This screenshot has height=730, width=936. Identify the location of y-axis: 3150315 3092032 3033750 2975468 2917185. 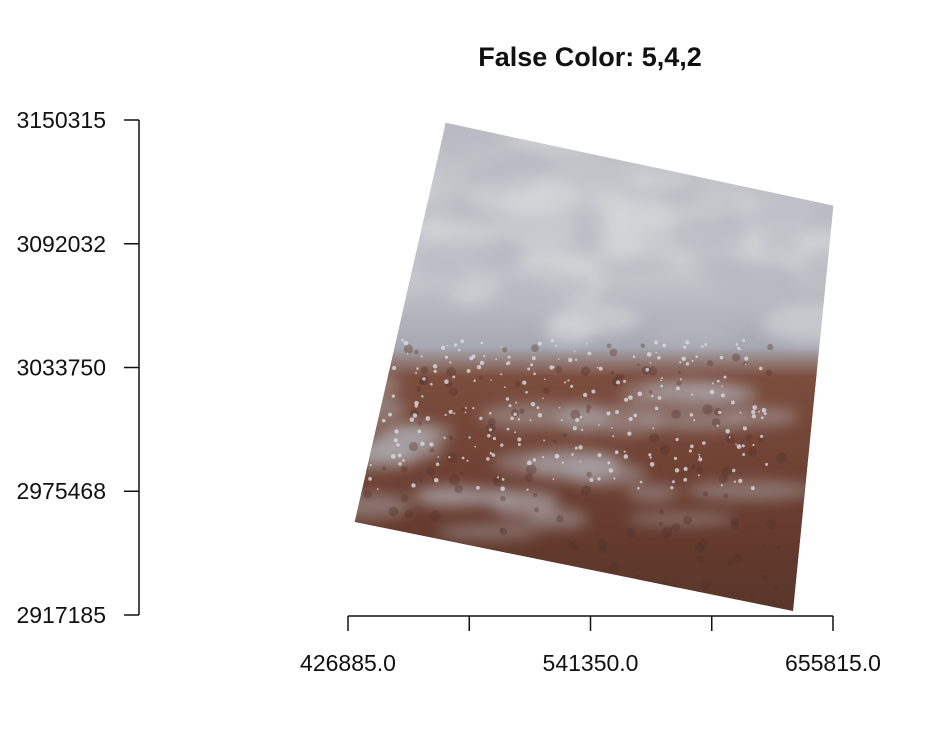
(78, 367).